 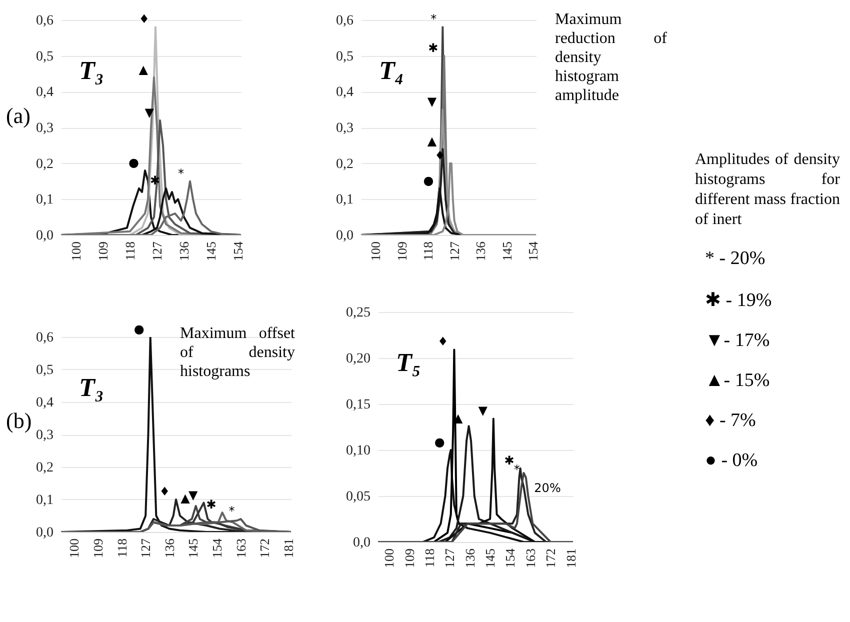 I want to click on text: Amplitudes of density histograms for different mass fraction of inert, so click(x=767, y=190).